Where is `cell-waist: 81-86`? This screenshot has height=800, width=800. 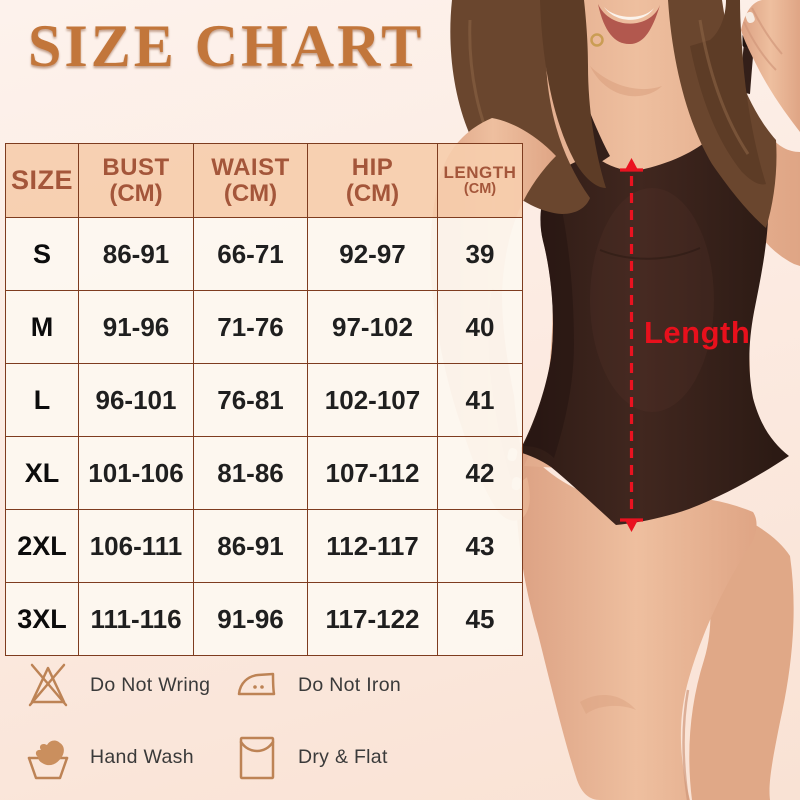
cell-waist: 81-86 is located at coordinates (250, 473).